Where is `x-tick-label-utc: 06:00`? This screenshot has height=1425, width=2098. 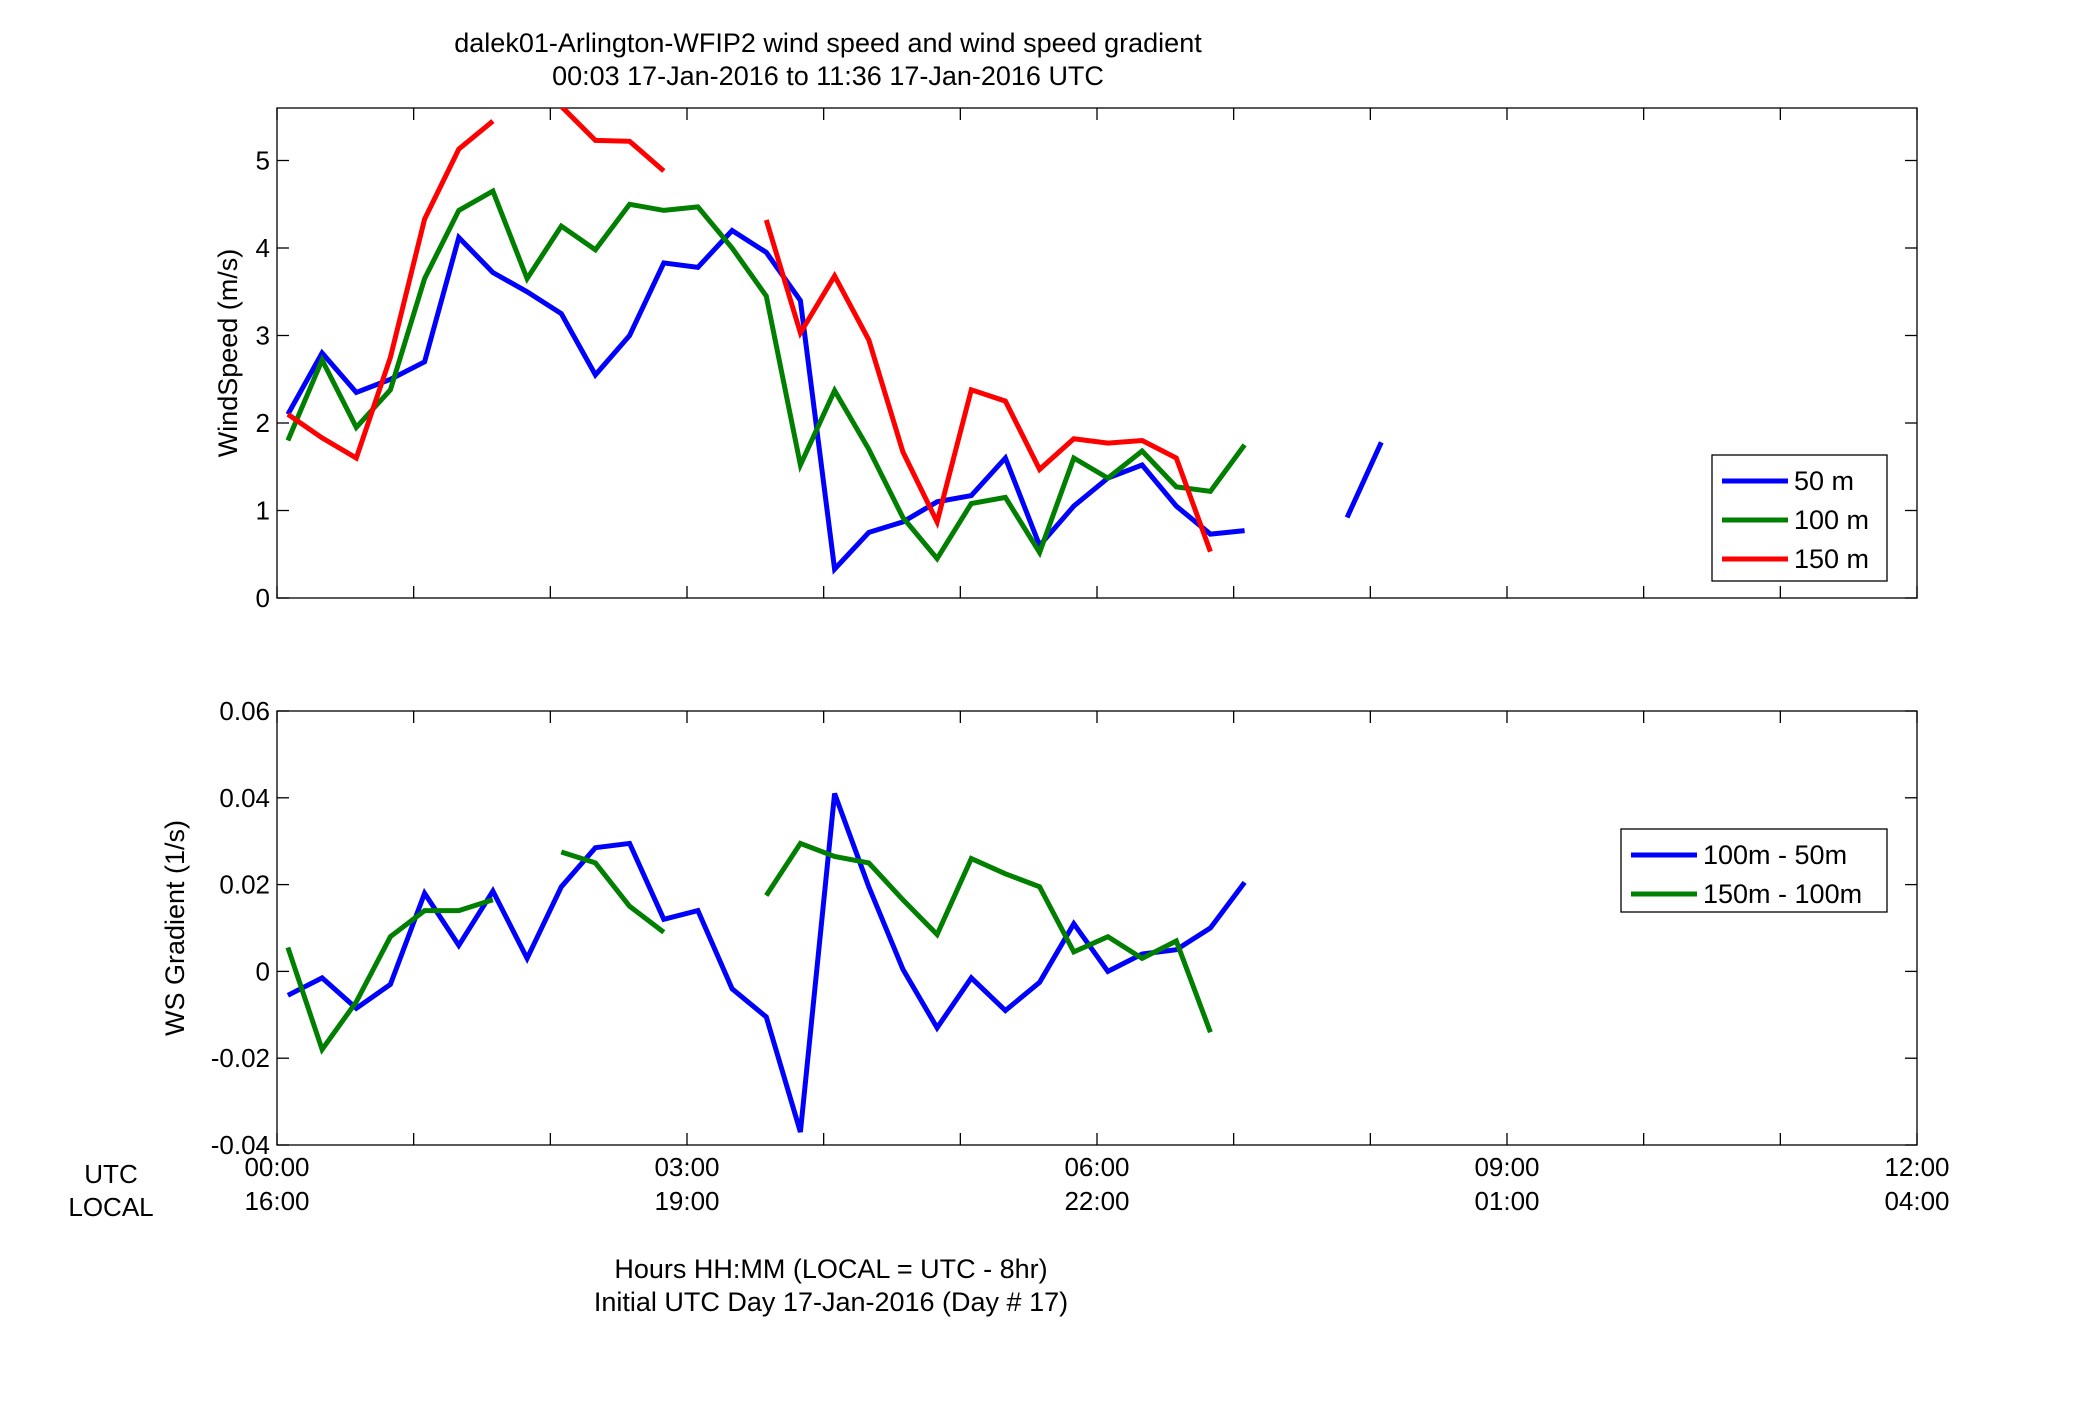 x-tick-label-utc: 06:00 is located at coordinates (1096, 1167).